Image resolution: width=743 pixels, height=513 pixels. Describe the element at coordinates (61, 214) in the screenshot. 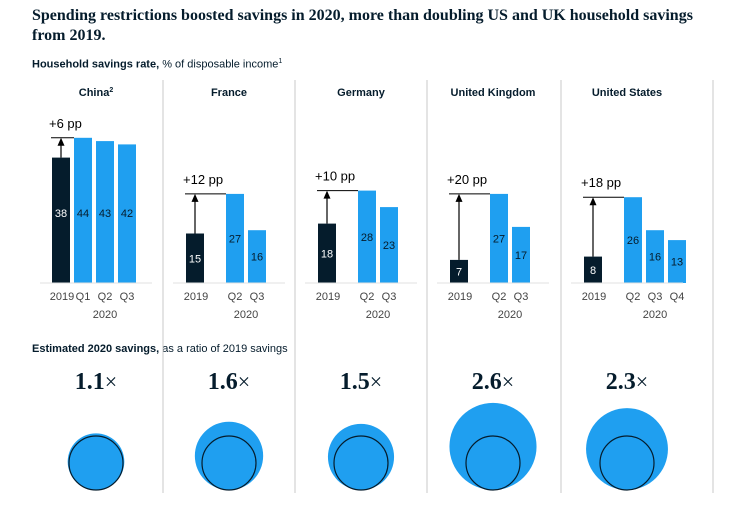

I see `bar-value-label: 38` at that location.